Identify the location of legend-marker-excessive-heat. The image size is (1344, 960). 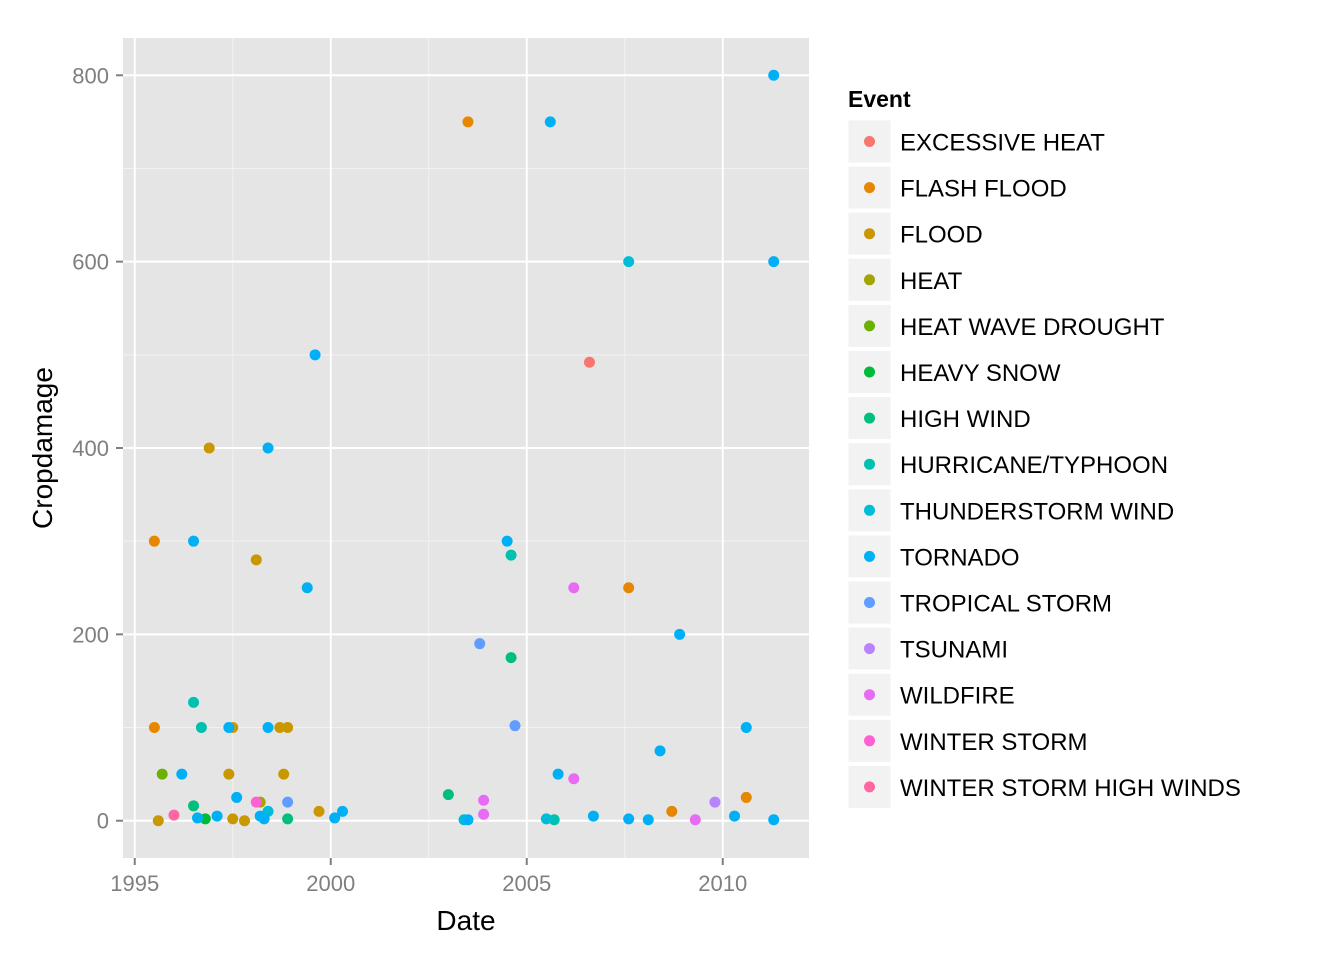
(869, 141).